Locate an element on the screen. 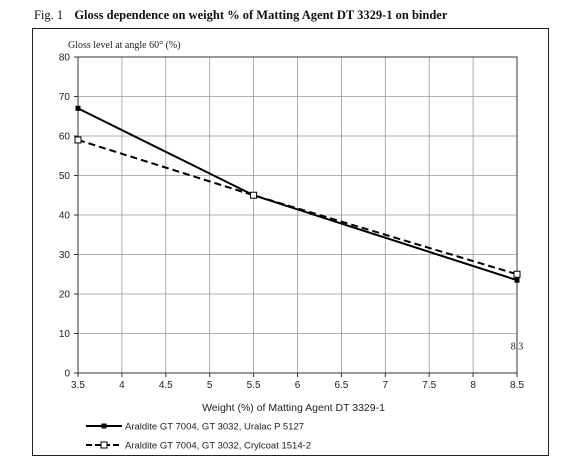 This screenshot has height=468, width=565. x-tick-label-9: 8 is located at coordinates (473, 385).